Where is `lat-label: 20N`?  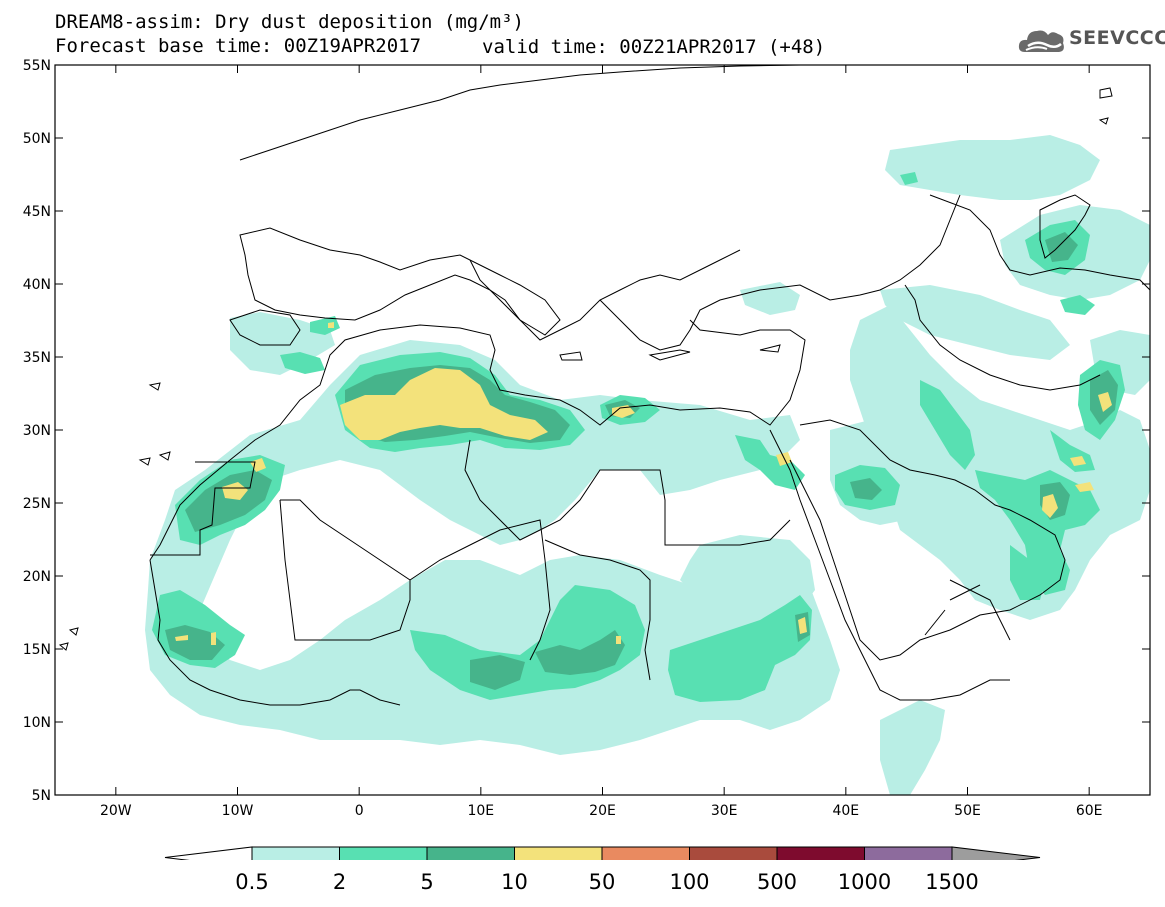
lat-label: 20N is located at coordinates (37, 577).